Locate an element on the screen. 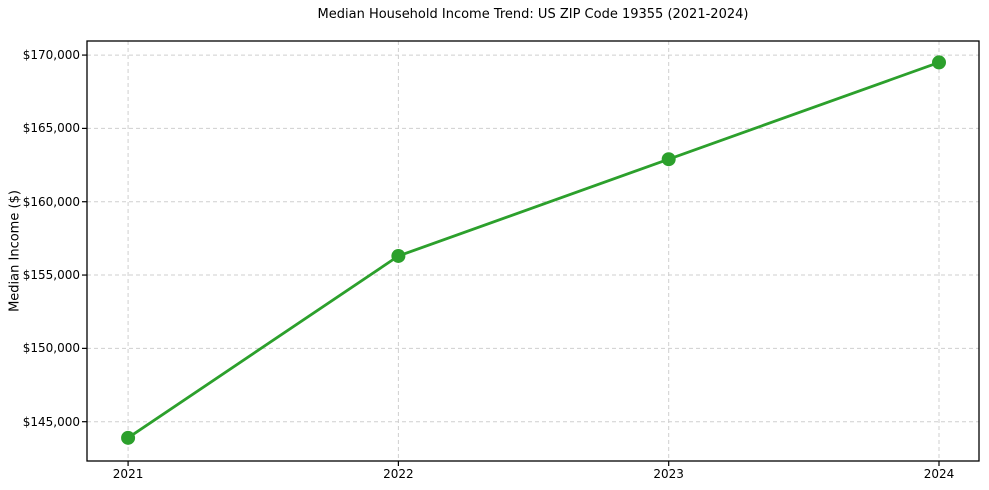 This screenshot has width=989, height=490. data-point-2024 is located at coordinates (938, 62).